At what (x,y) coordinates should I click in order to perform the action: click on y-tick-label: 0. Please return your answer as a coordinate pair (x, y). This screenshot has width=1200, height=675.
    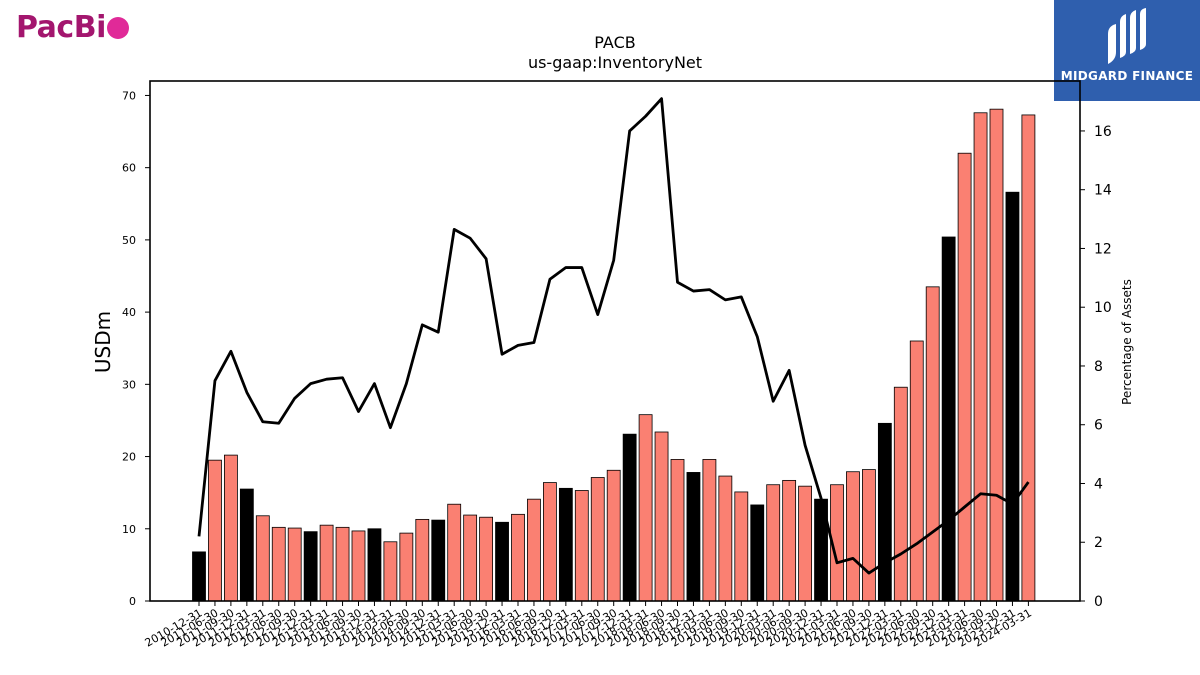
    Looking at the image, I should click on (132, 601).